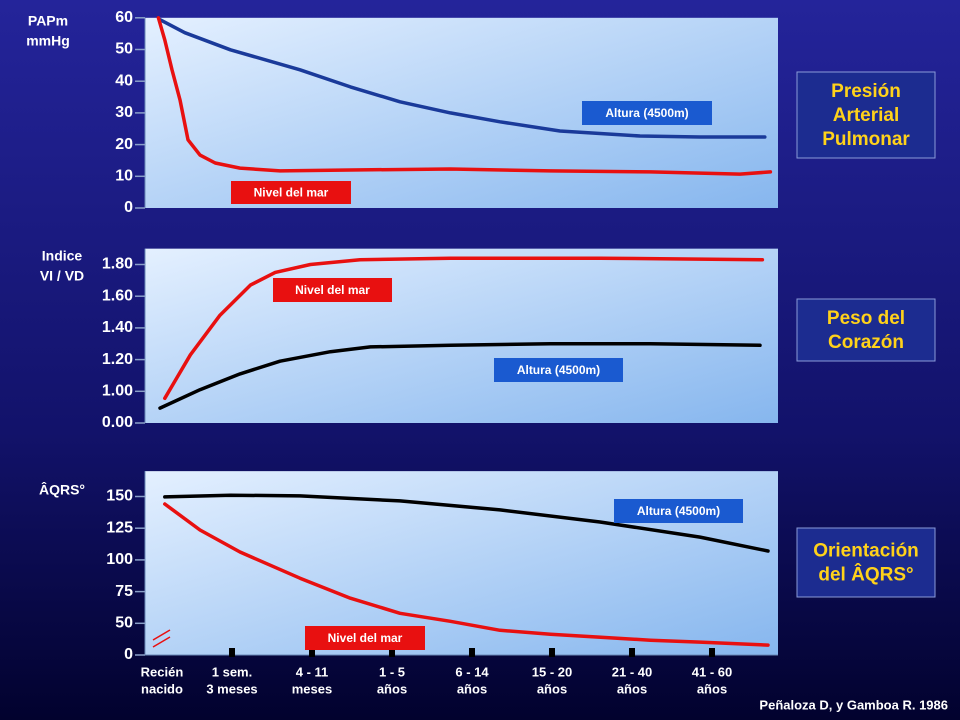 The image size is (960, 720). I want to click on x-tick-label: 6 - 14, so click(472, 671).